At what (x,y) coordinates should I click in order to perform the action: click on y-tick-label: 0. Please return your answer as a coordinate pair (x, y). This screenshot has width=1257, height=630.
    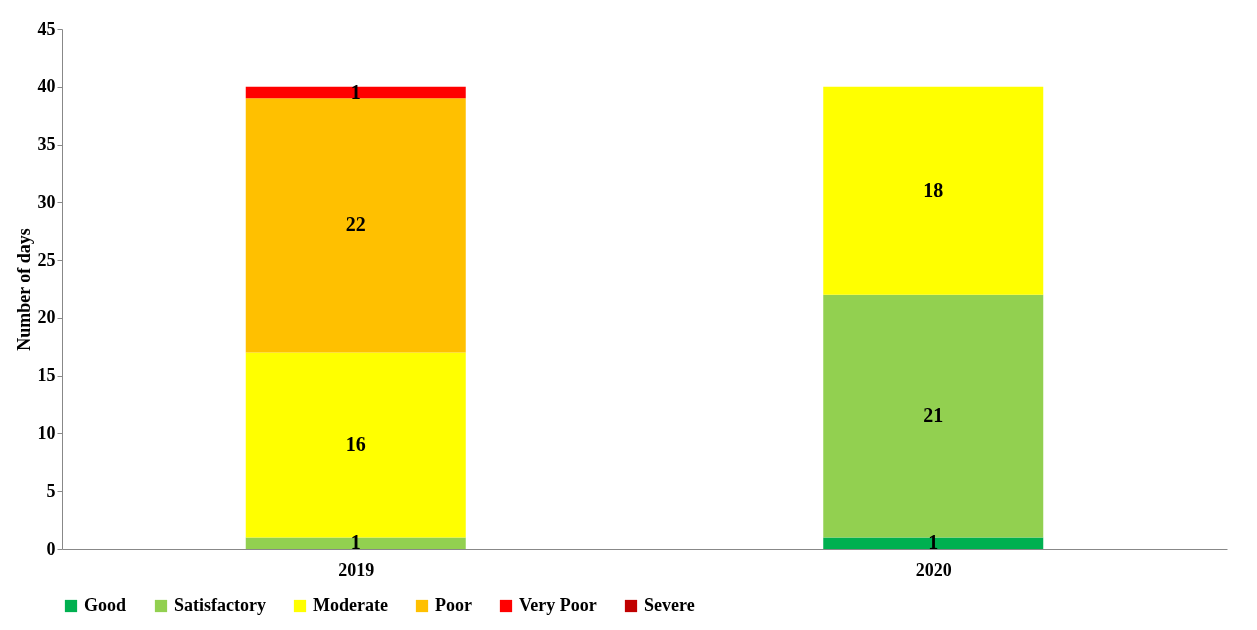
    Looking at the image, I should click on (51, 548).